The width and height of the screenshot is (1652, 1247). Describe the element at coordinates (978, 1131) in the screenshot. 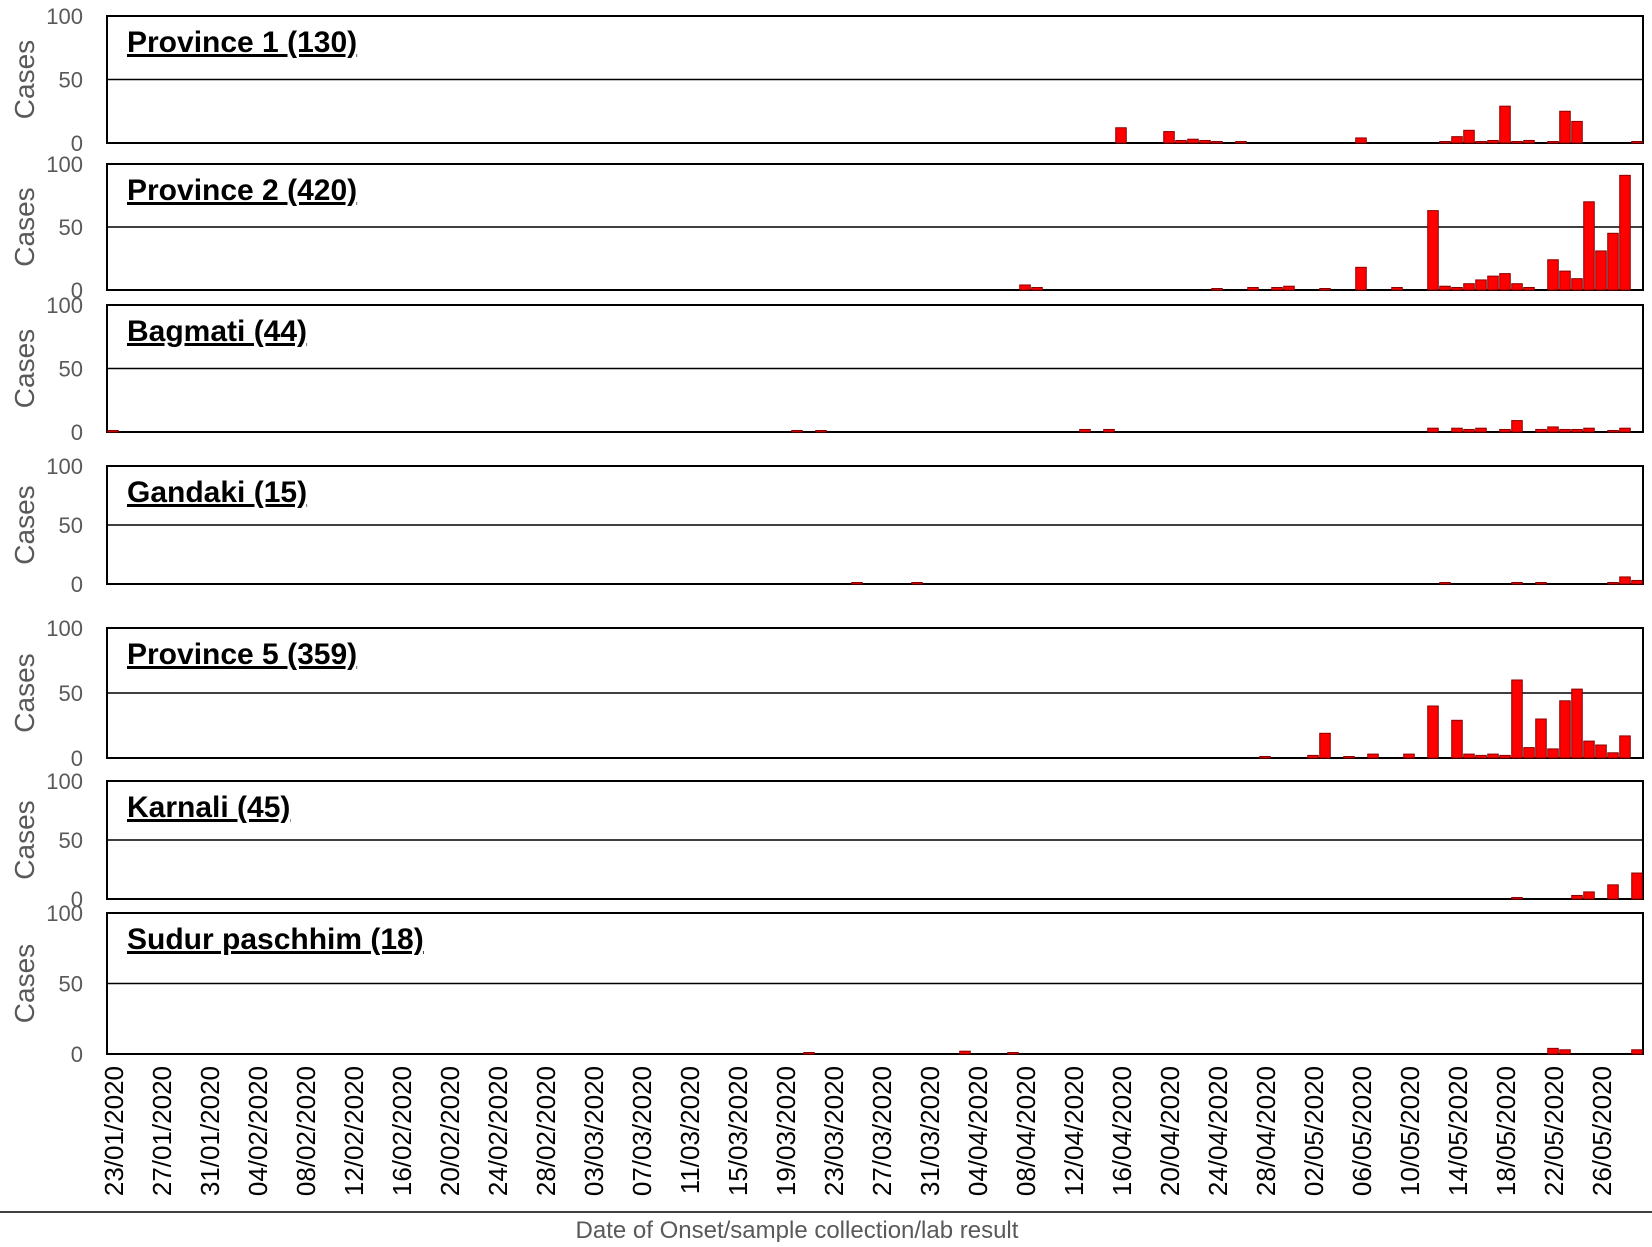

I see `x-tick-label: 04/04/2020` at that location.